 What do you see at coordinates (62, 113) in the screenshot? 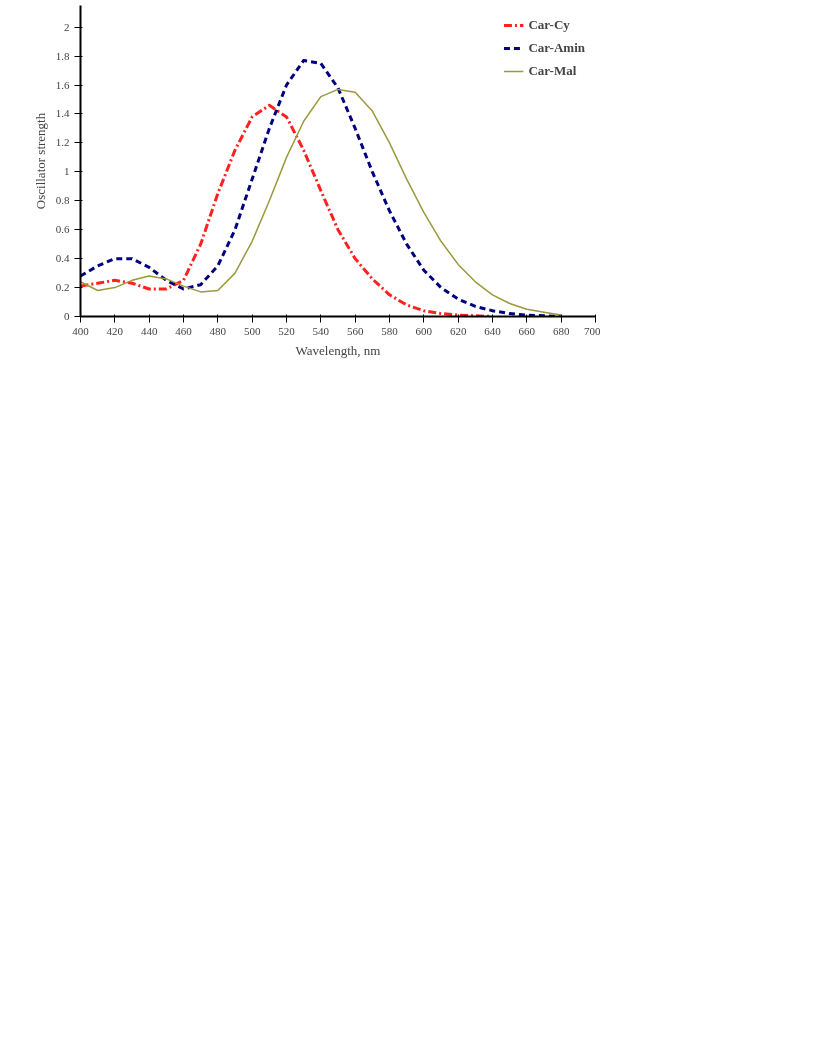
I see `y-tick-label: 1.4` at bounding box center [62, 113].